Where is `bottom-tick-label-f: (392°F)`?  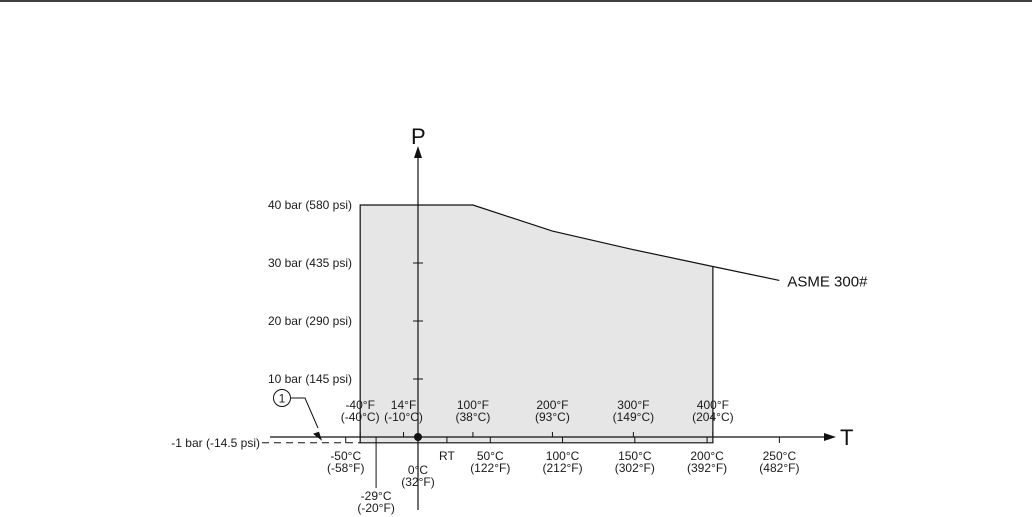
bottom-tick-label-f: (392°F) is located at coordinates (707, 468).